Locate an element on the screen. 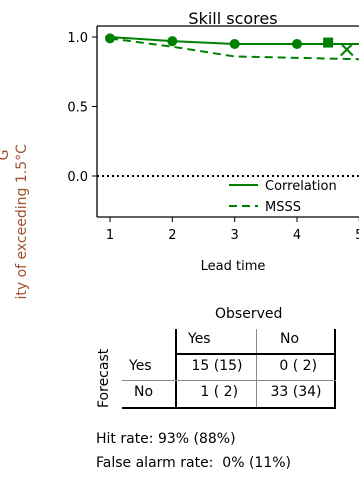 The width and height of the screenshot is (359, 479). cell-yes-no: 0 ( 2) is located at coordinates (296, 366).